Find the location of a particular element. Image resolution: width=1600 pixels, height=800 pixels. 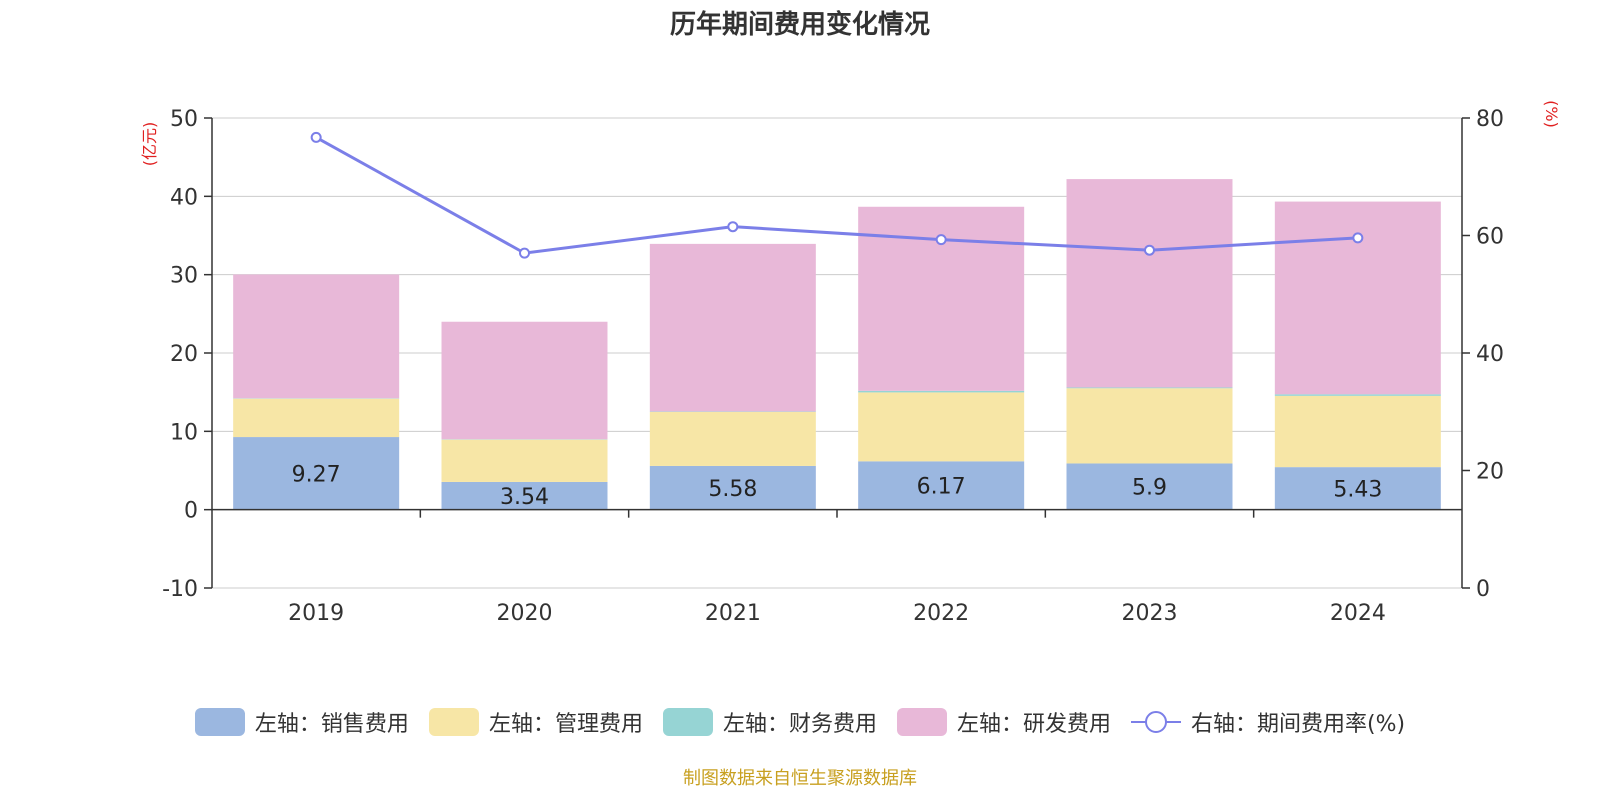

legend-label: 左轴：研发费用 is located at coordinates (1033, 724).